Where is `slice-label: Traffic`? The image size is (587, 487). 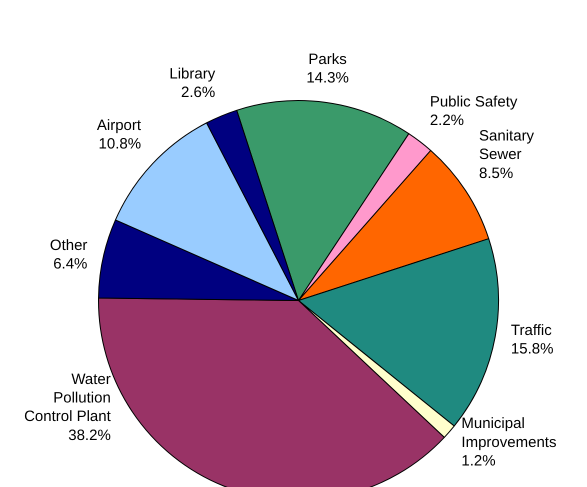
slice-label: Traffic is located at coordinates (531, 330).